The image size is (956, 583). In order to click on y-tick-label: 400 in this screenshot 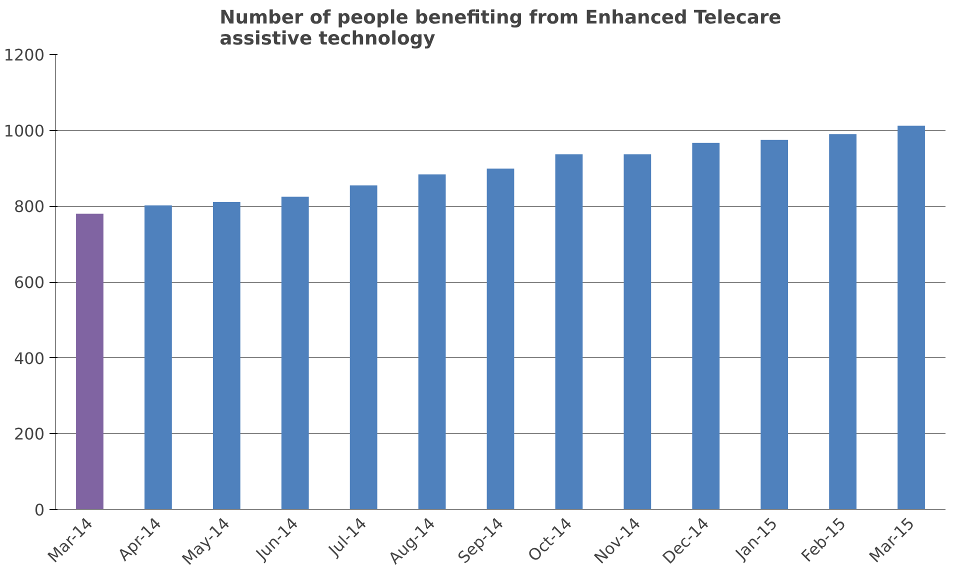, I will do `click(29, 358)`.